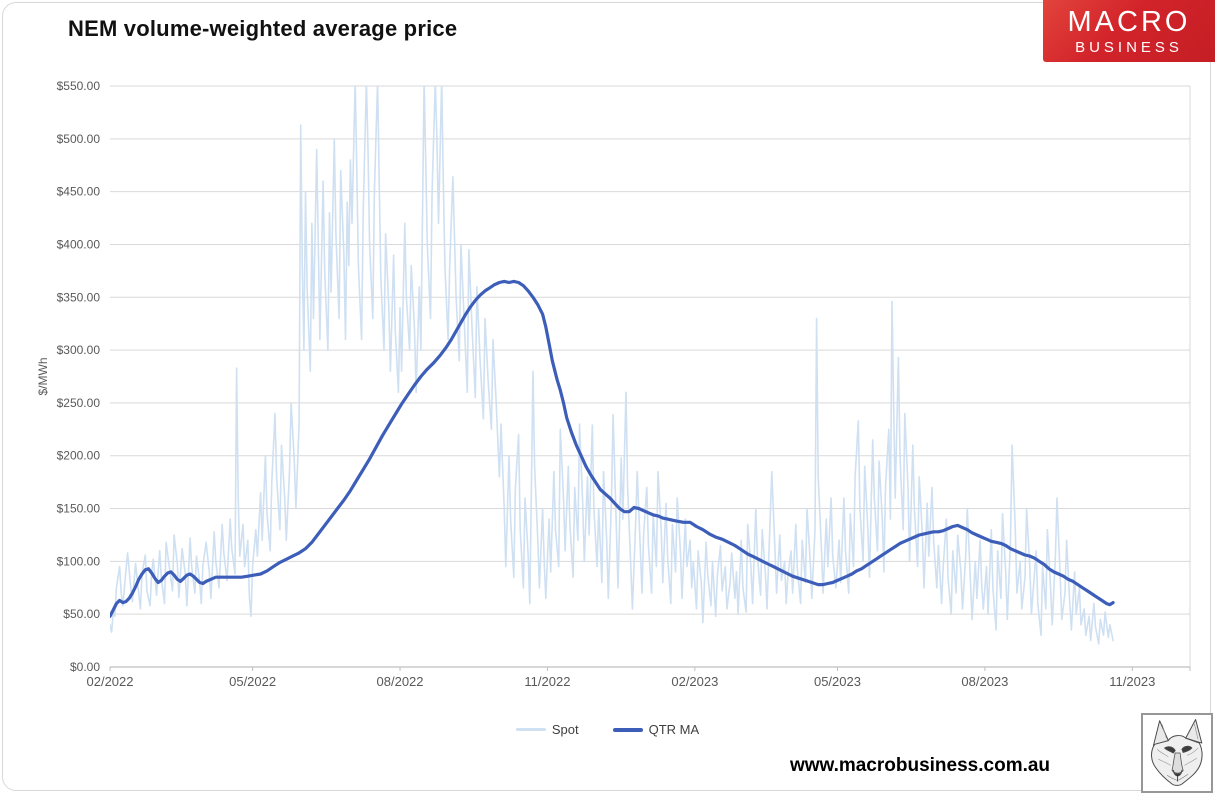  I want to click on x-tick-label: 02/2023, so click(694, 681).